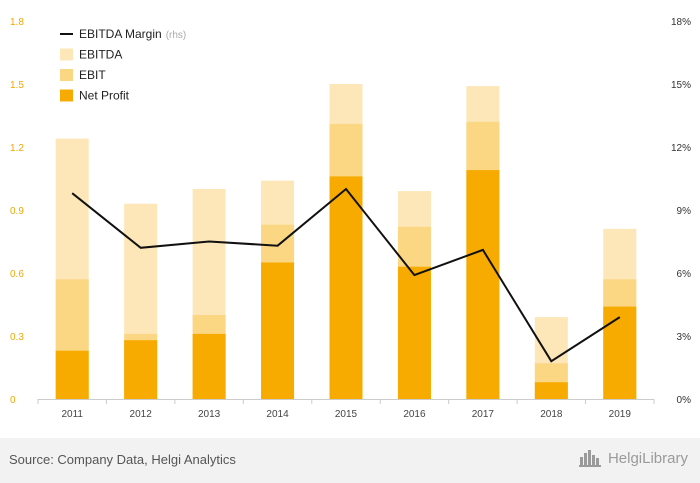 The image size is (700, 483). I want to click on x-axis-tick-label: 2011, so click(72, 414).